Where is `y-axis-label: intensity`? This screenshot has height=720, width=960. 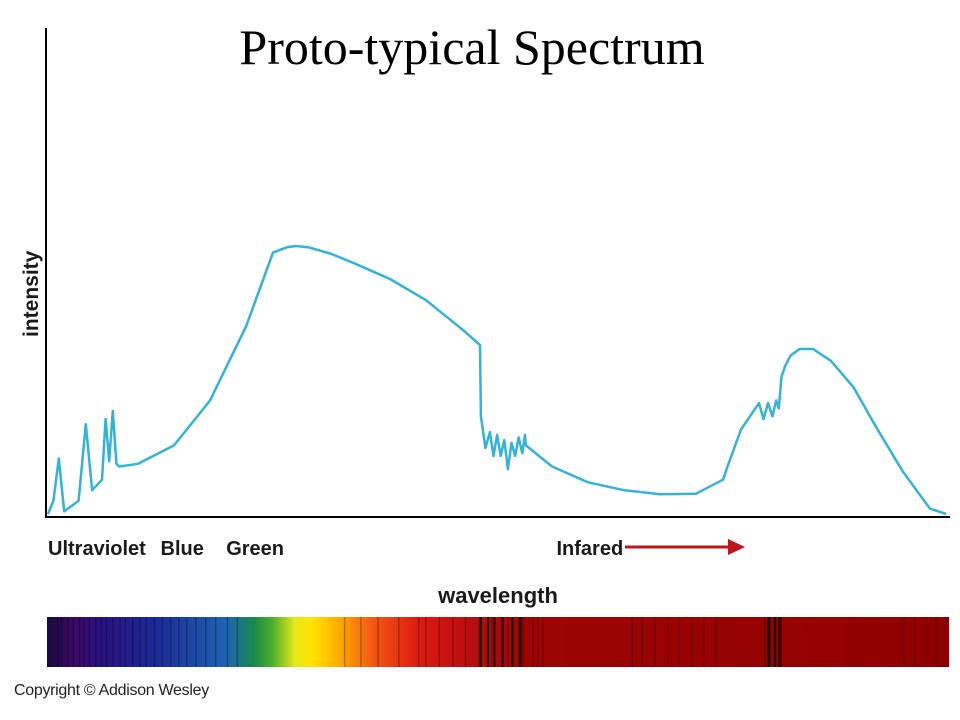
y-axis-label: intensity is located at coordinates (31, 293).